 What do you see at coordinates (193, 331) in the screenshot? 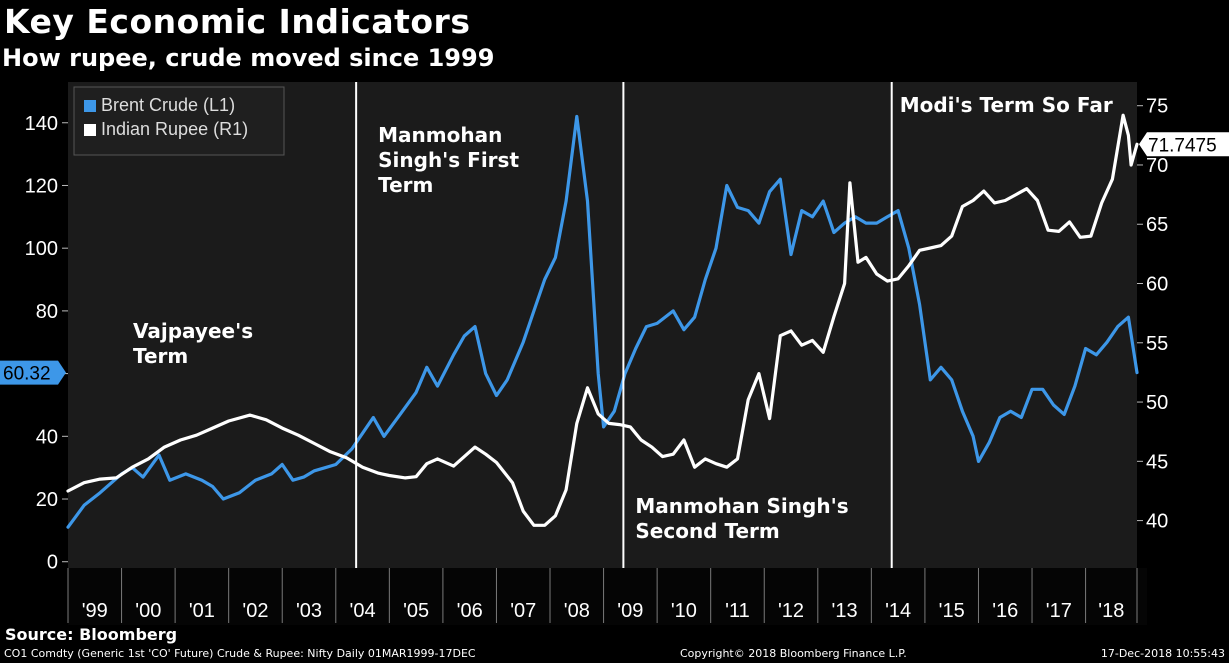
I see `term-label: Vajpayee's` at bounding box center [193, 331].